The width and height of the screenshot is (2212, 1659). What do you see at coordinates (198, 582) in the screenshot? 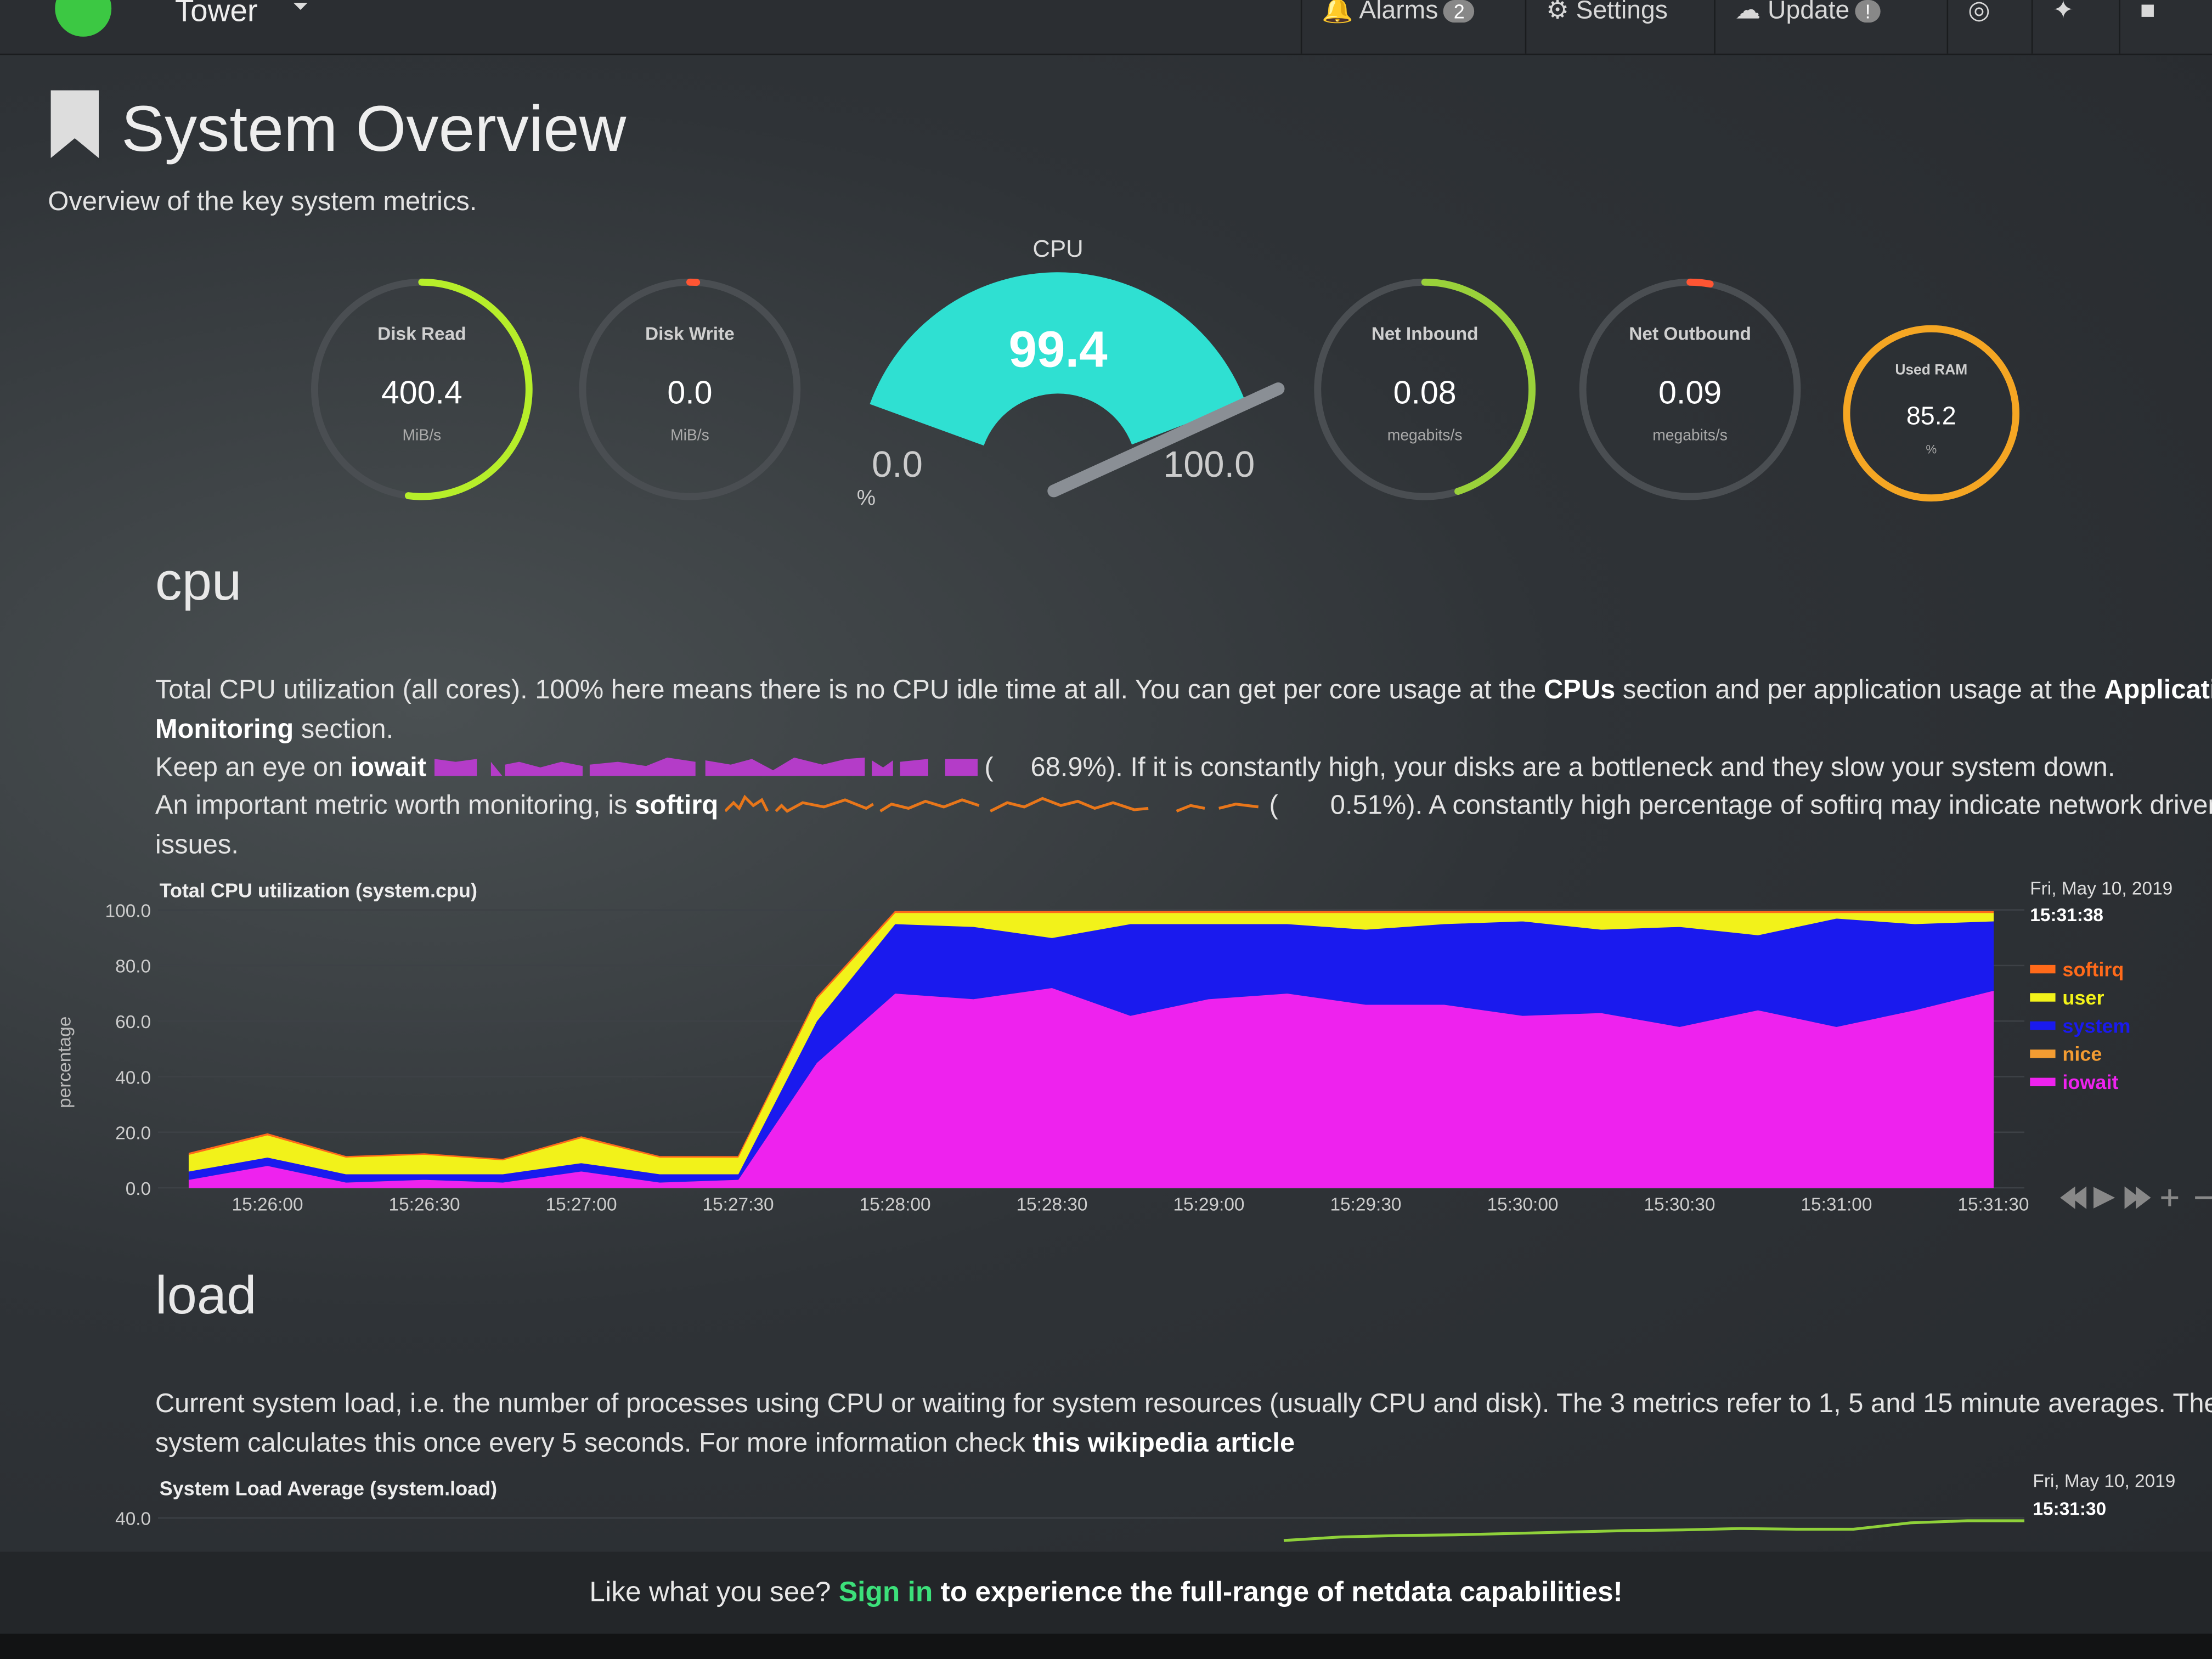
I see `section-heading: cpu` at bounding box center [198, 582].